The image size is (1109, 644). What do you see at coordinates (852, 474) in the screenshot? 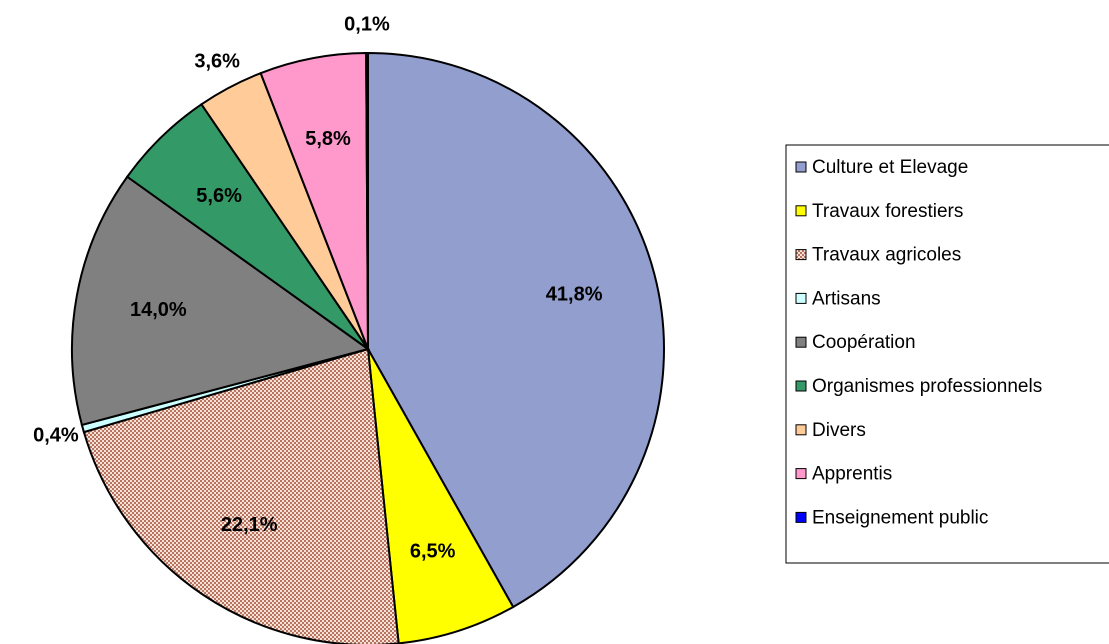
I see `legend-label: Apprentis` at bounding box center [852, 474].